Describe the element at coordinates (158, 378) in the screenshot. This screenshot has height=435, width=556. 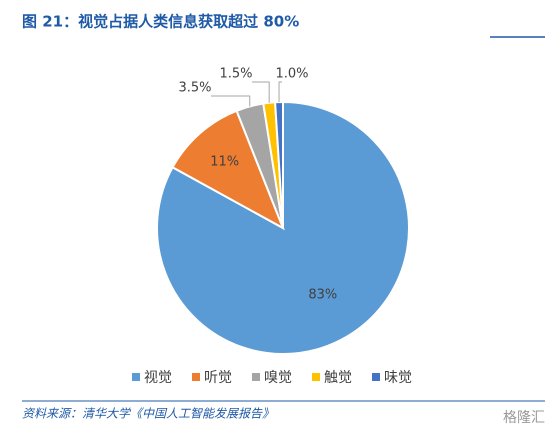
I see `legend-label: 视觉` at that location.